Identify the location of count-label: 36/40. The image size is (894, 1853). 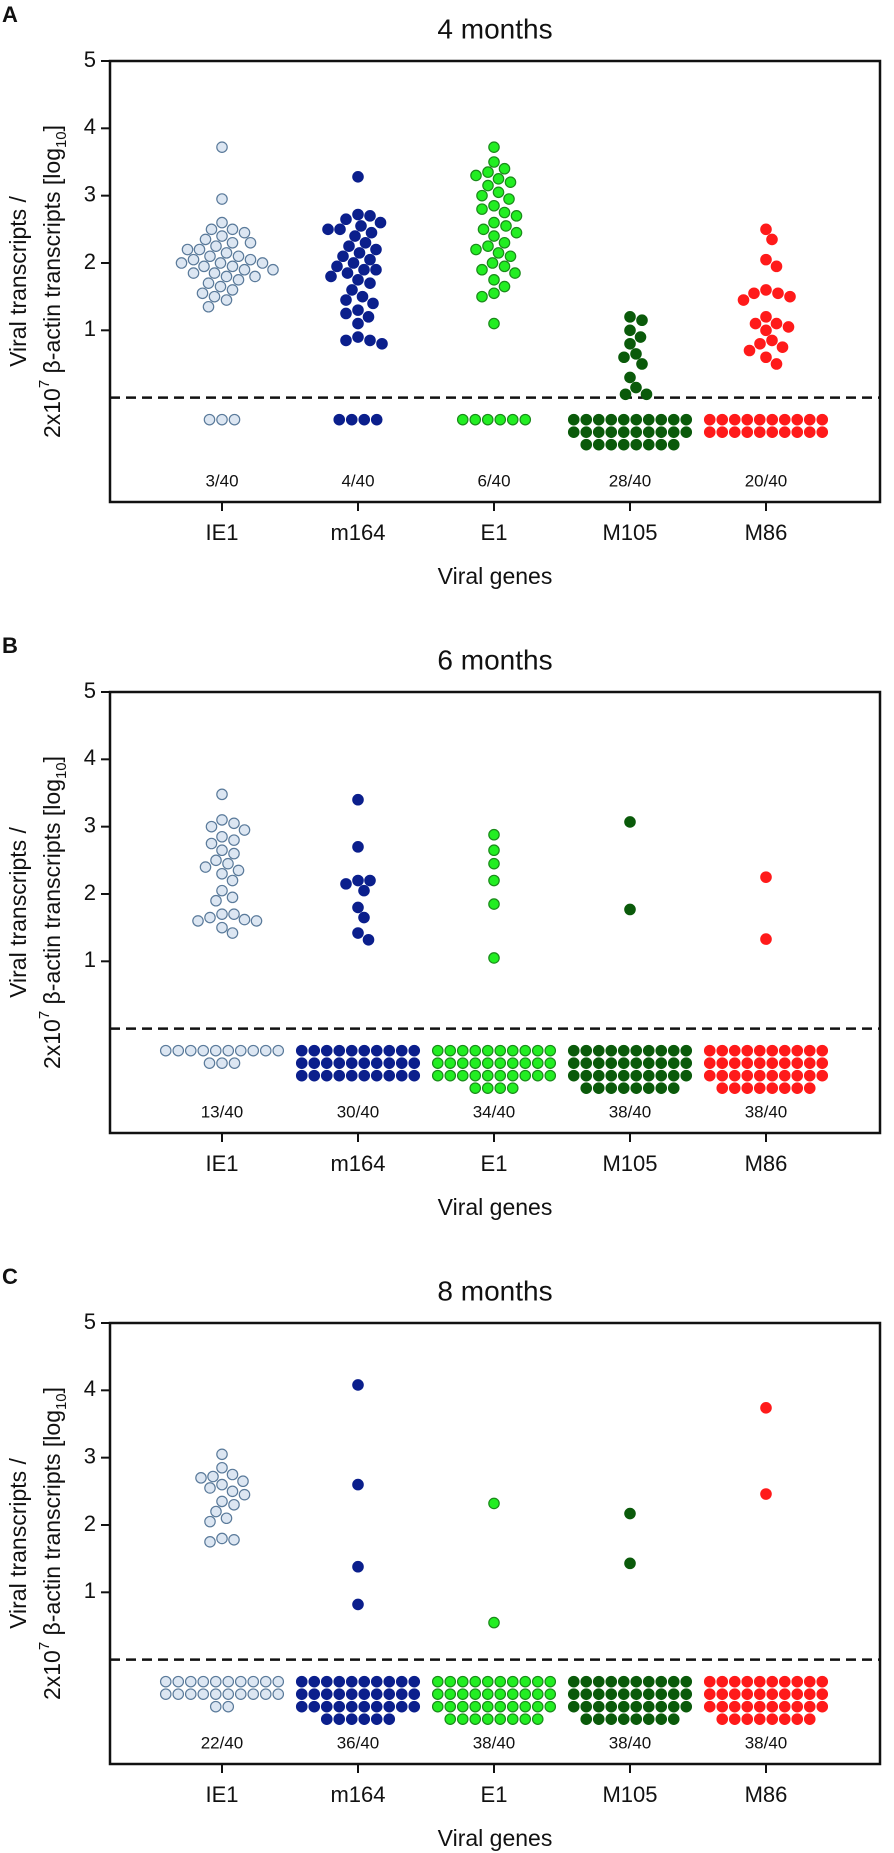
(358, 1742).